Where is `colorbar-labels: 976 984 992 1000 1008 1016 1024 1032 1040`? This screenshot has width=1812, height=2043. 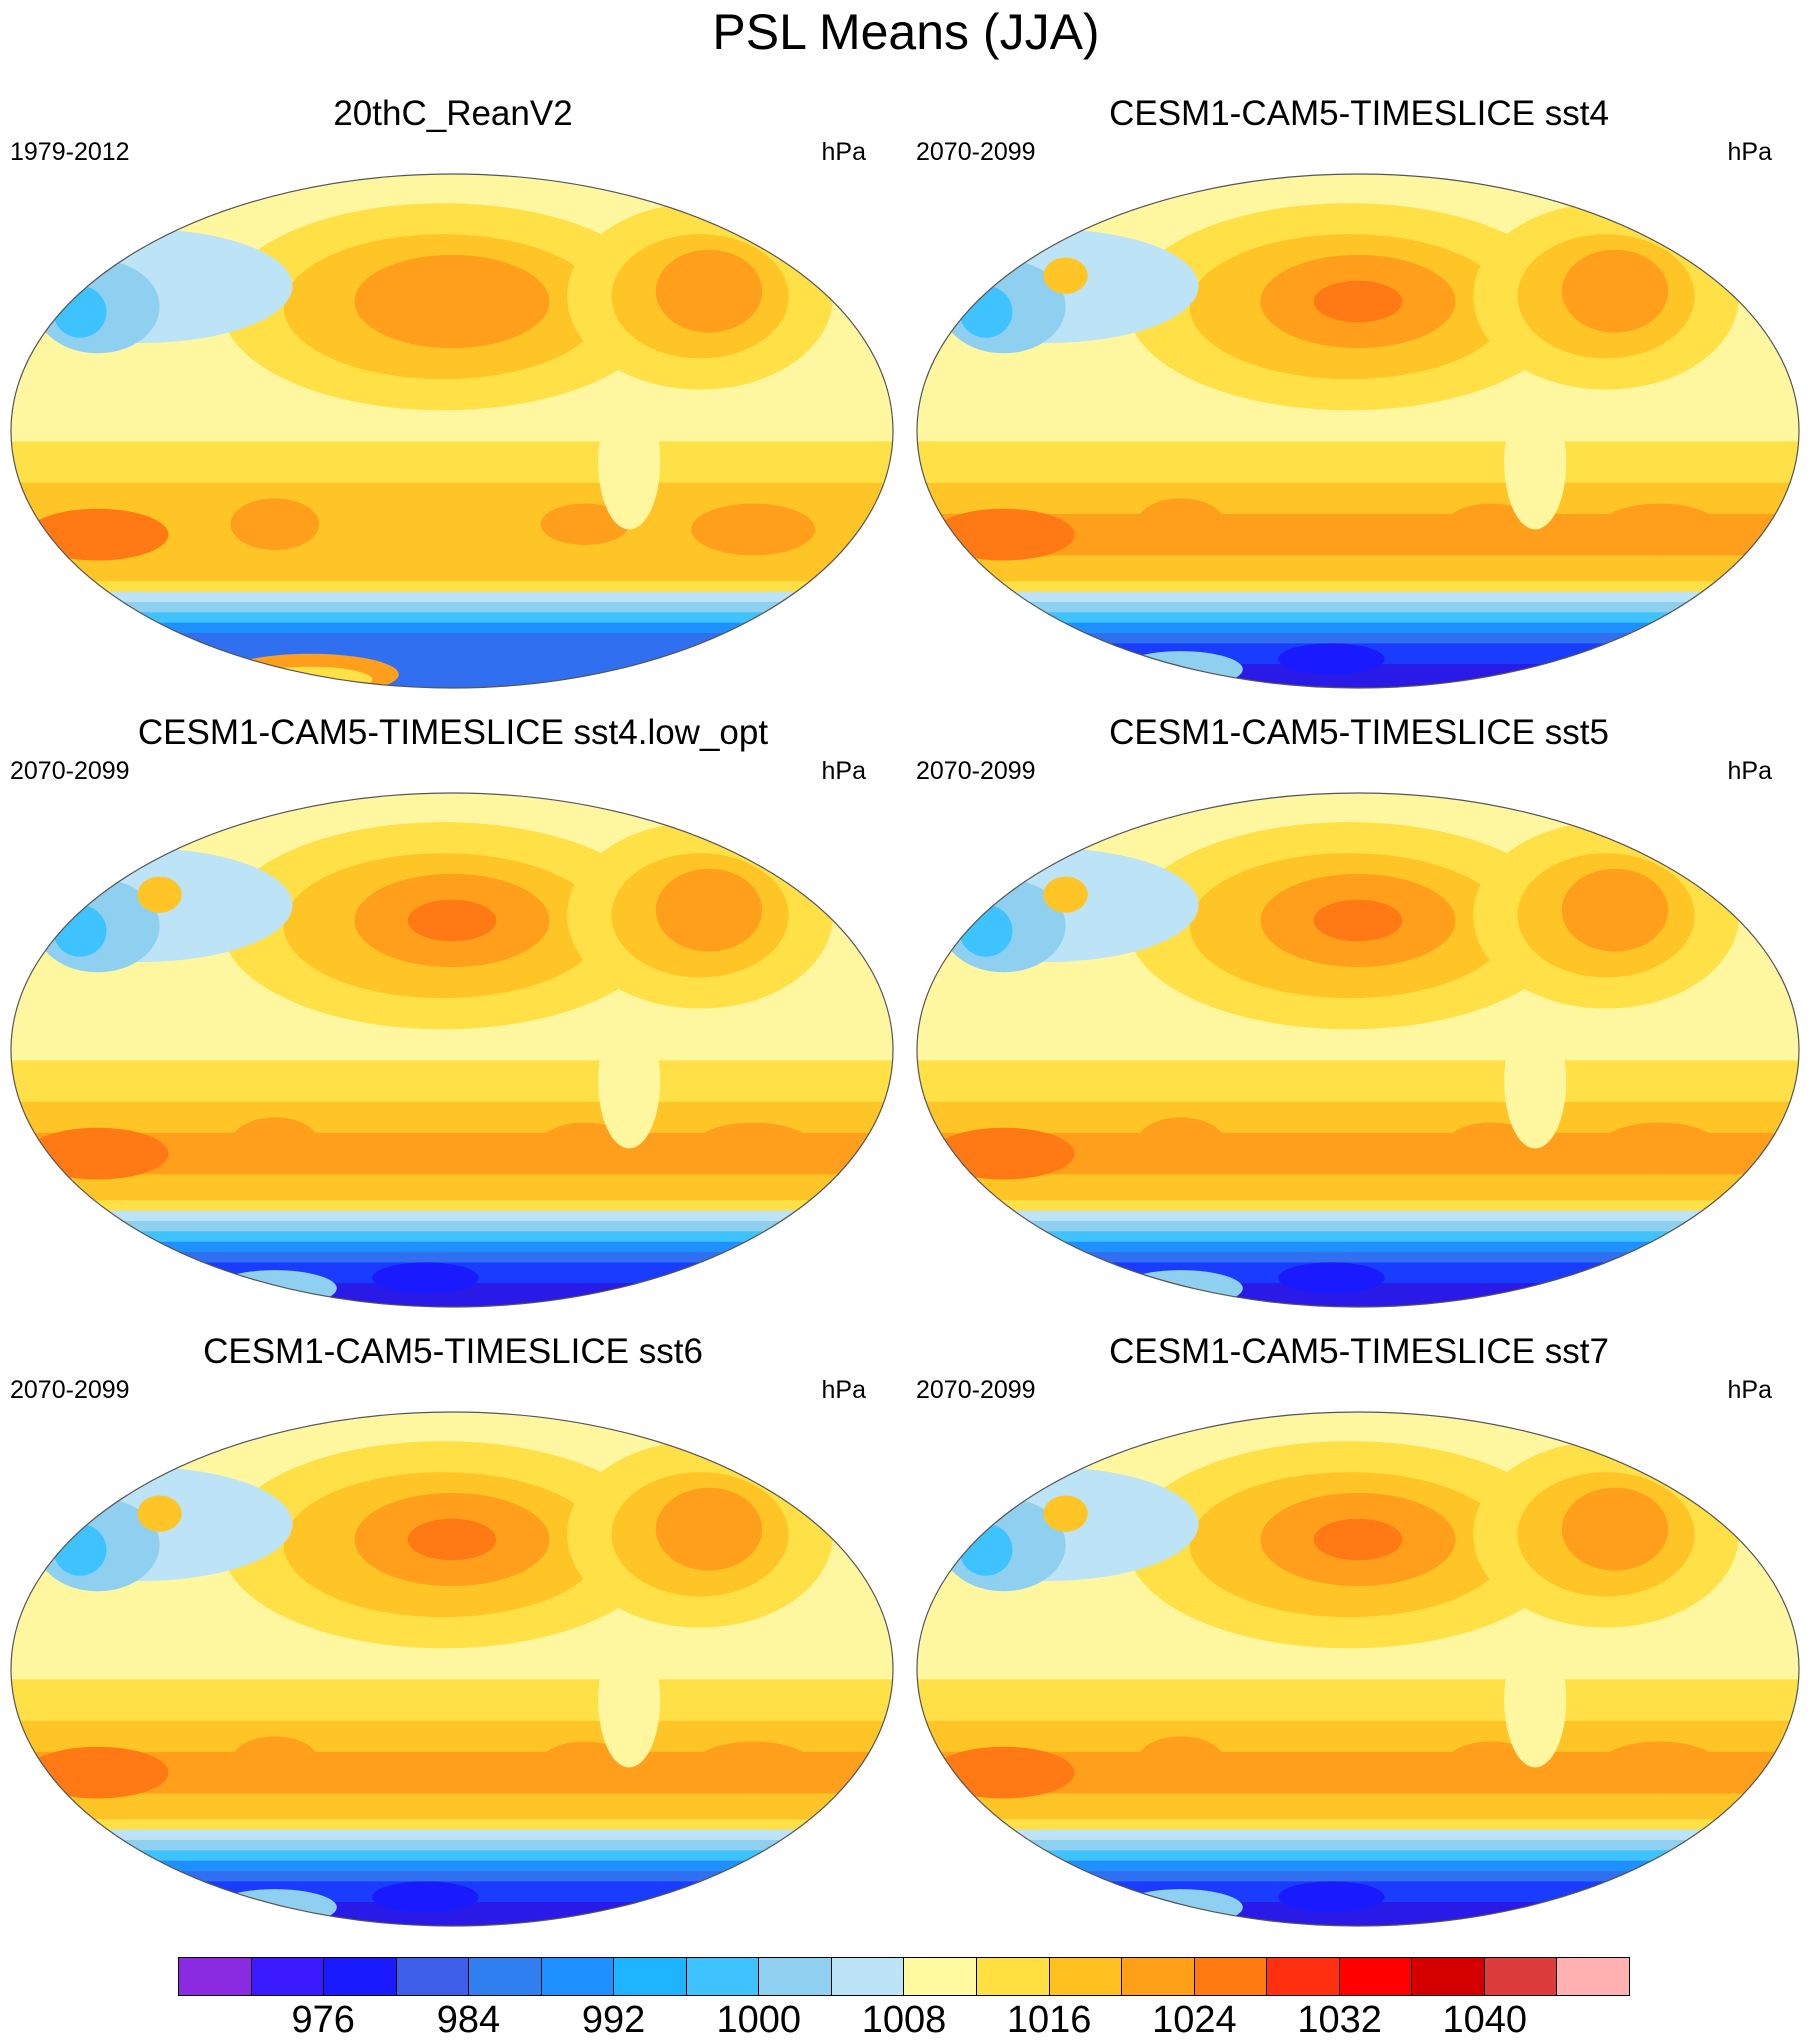 colorbar-labels: 976 984 992 1000 1008 1016 1024 1032 1040 is located at coordinates (904, 2020).